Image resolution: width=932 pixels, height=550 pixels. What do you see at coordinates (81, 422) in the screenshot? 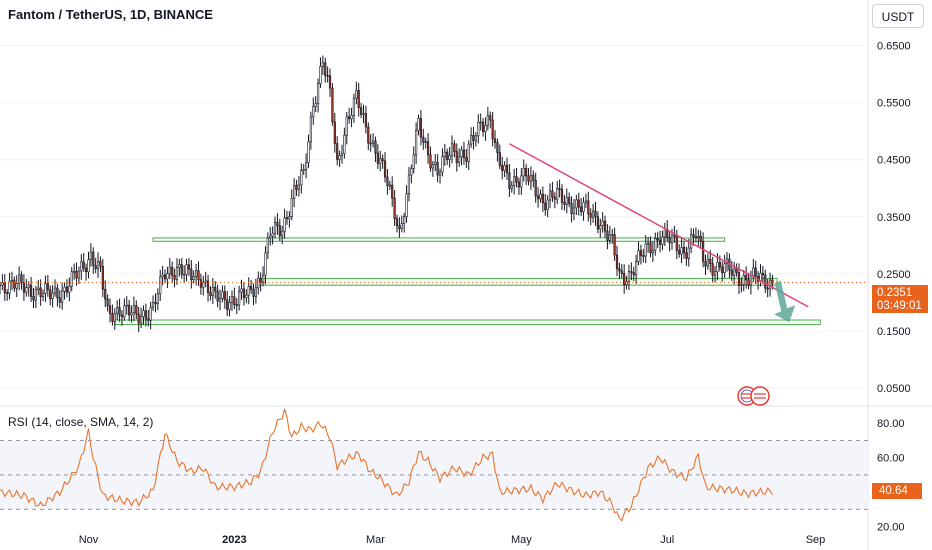
I see `rsi-title: RSI (14, close, SMA, 14, 2)` at bounding box center [81, 422].